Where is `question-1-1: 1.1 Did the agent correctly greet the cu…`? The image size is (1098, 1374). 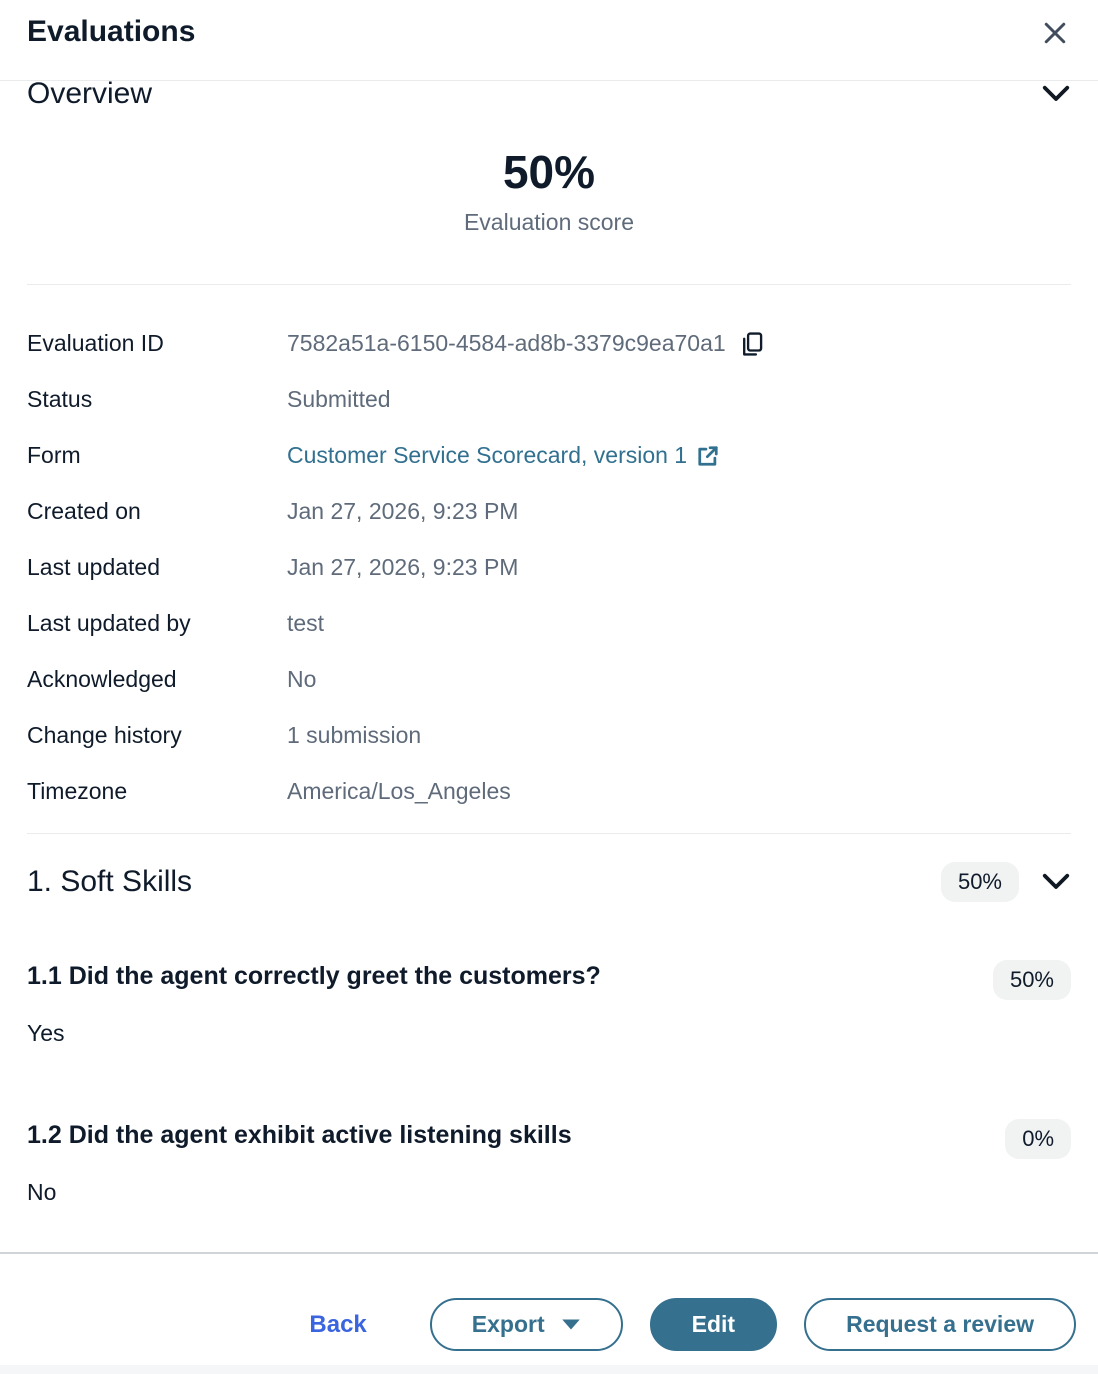
question-1-1: 1.1 Did the agent correctly greet the cu… is located at coordinates (549, 1003).